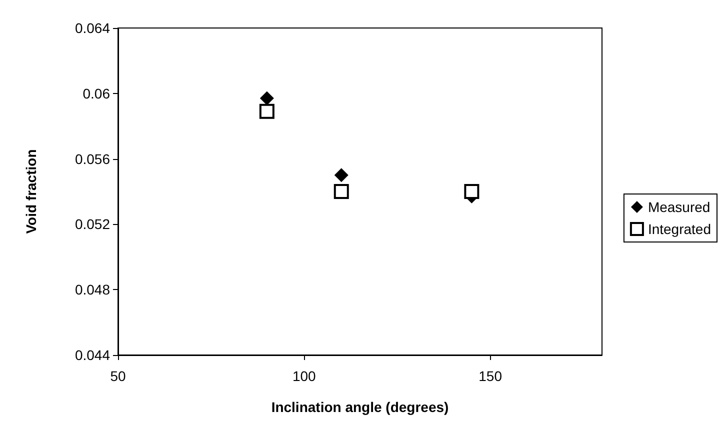  Describe the element at coordinates (92, 28) in the screenshot. I see `y-tick-label: 0.064` at that location.